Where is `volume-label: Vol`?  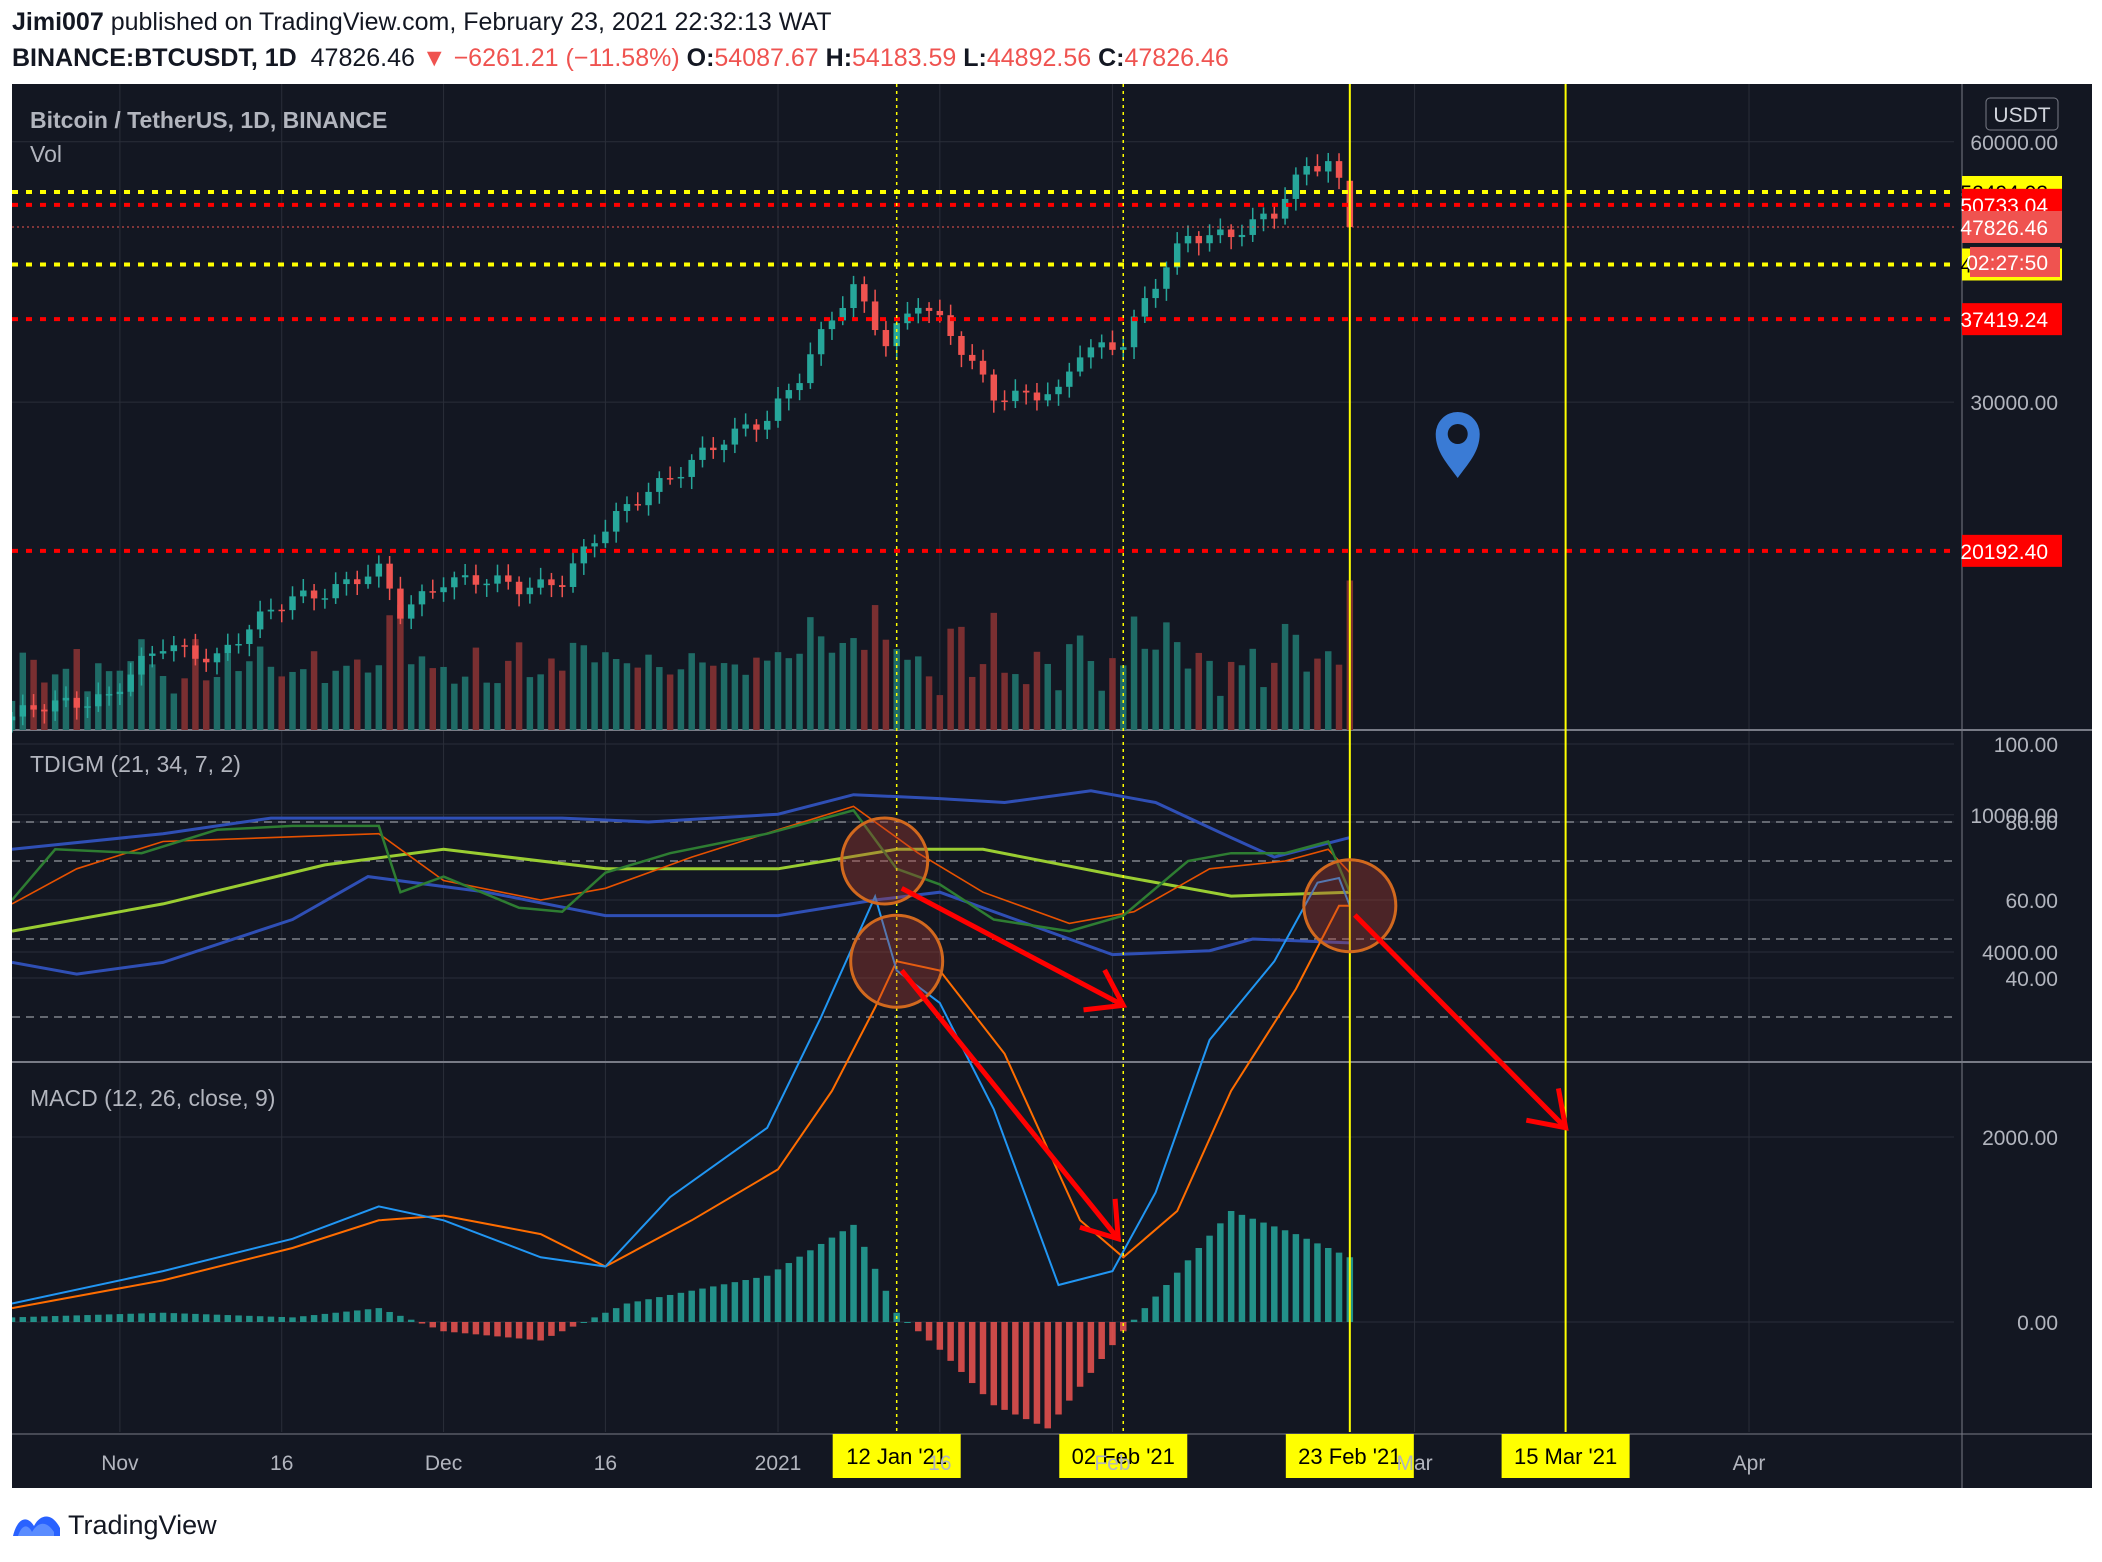
volume-label: Vol is located at coordinates (46, 154).